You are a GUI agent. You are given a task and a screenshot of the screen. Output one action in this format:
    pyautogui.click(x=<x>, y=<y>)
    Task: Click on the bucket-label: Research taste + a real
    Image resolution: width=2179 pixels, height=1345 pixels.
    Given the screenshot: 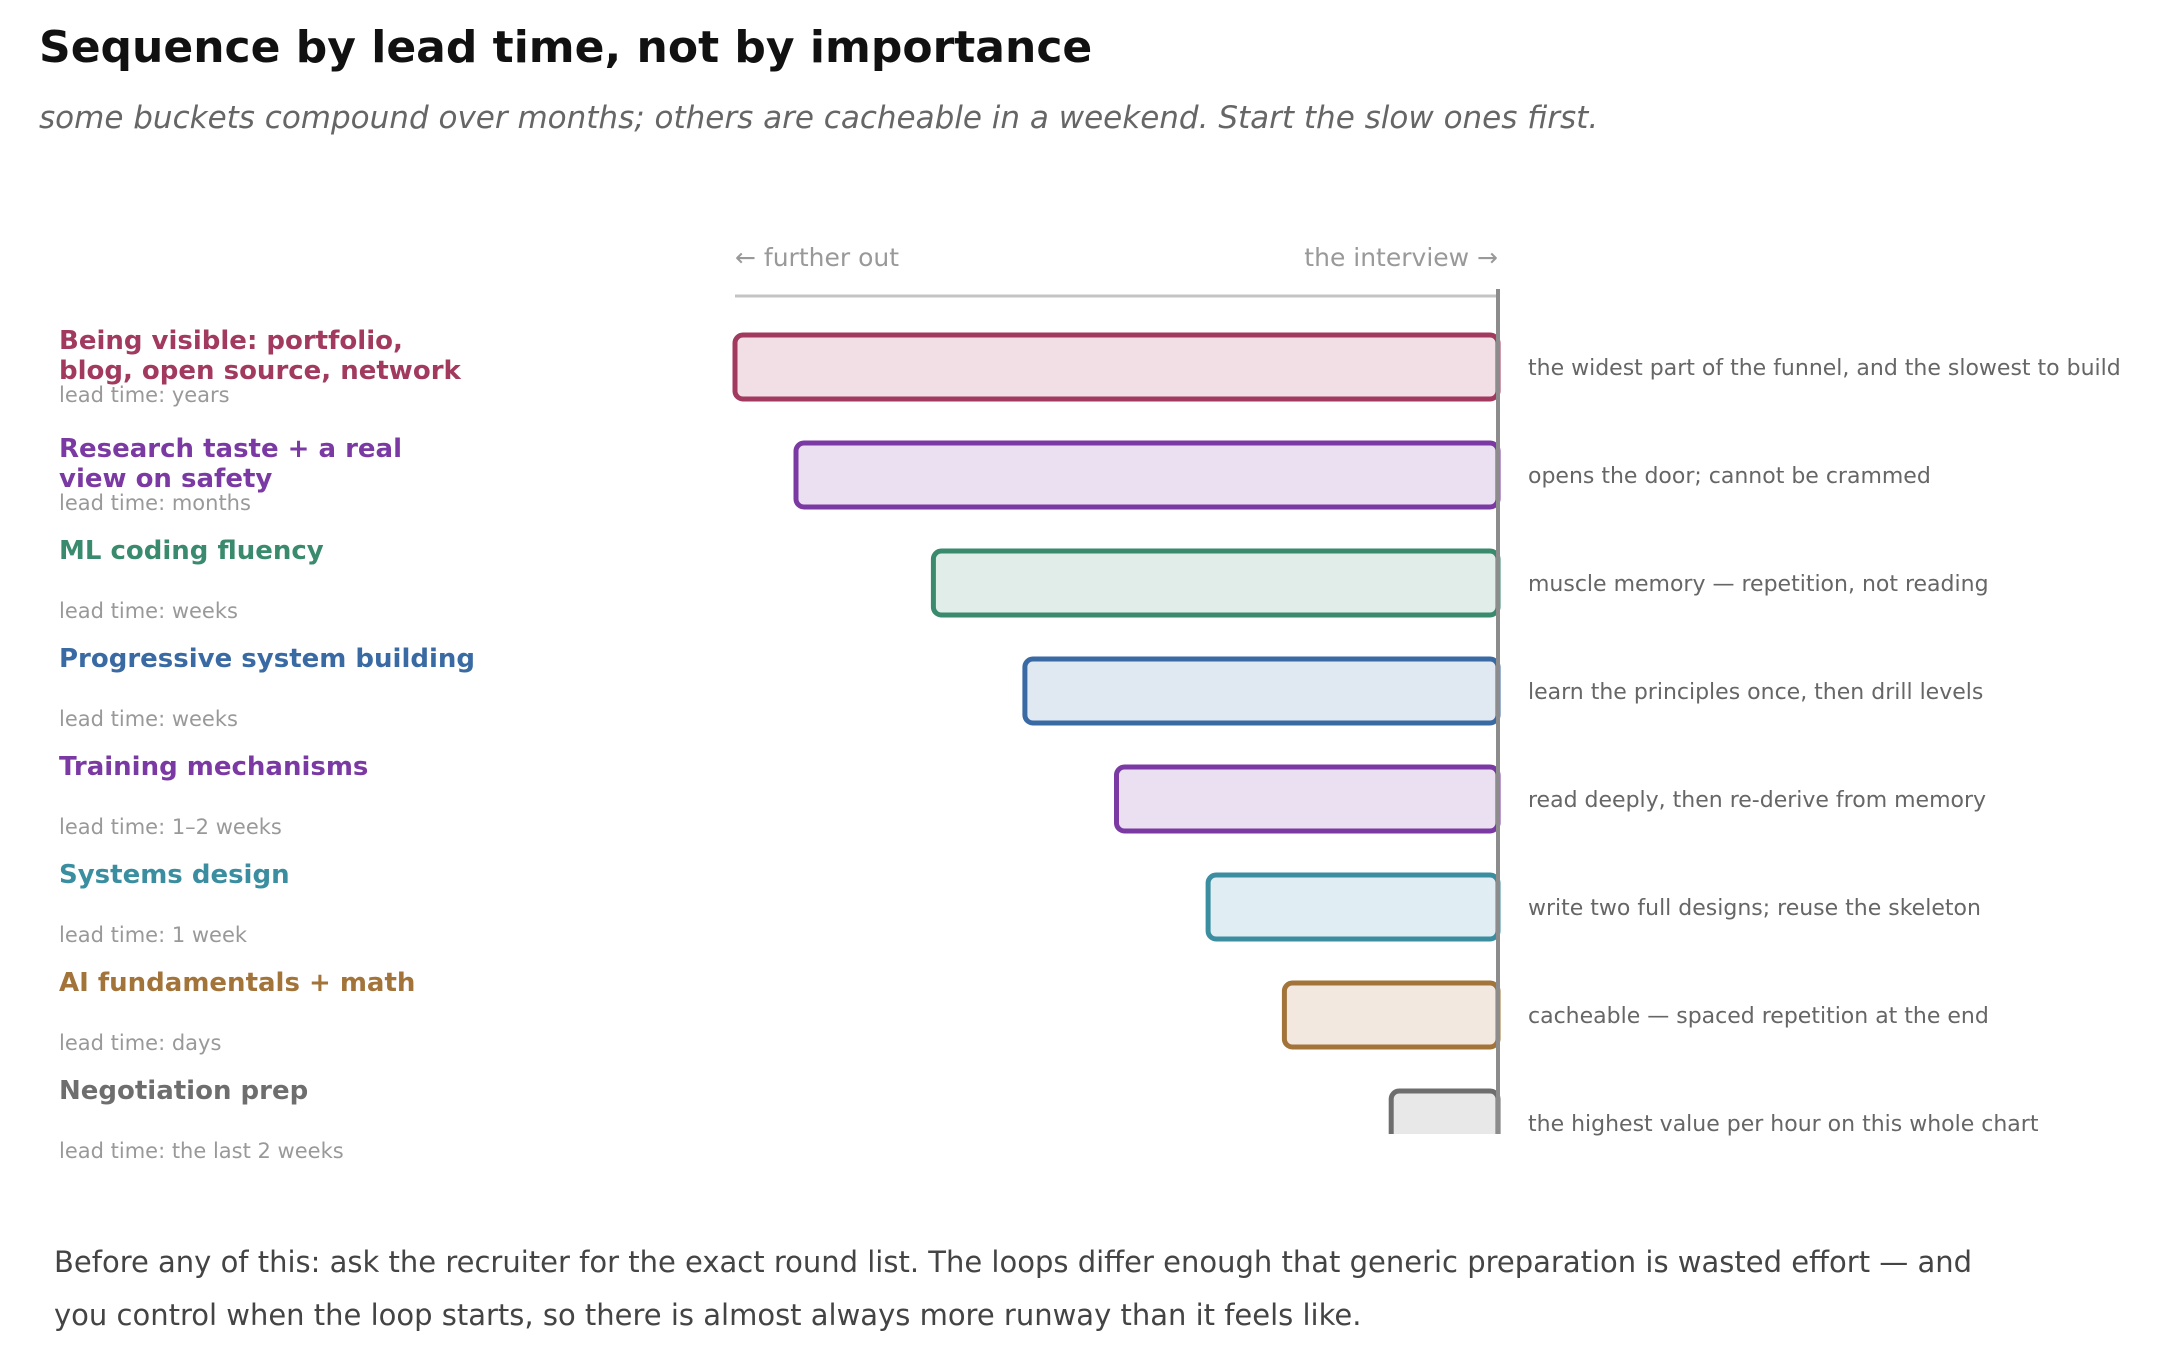 What is the action you would take?
    pyautogui.click(x=230, y=449)
    